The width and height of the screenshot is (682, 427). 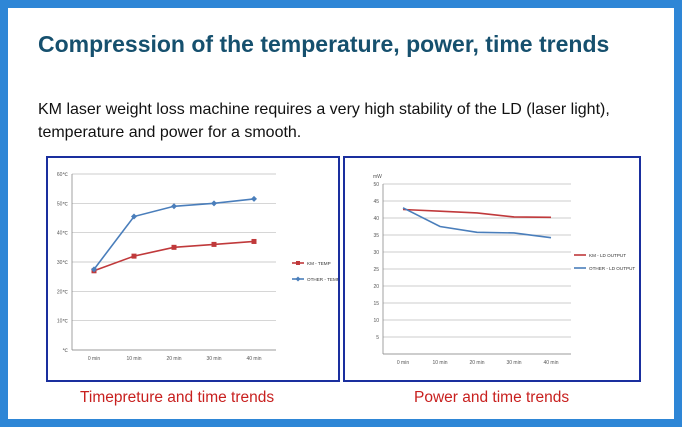 What do you see at coordinates (607, 255) in the screenshot?
I see `legend-label: KM - LD OUTPUT` at bounding box center [607, 255].